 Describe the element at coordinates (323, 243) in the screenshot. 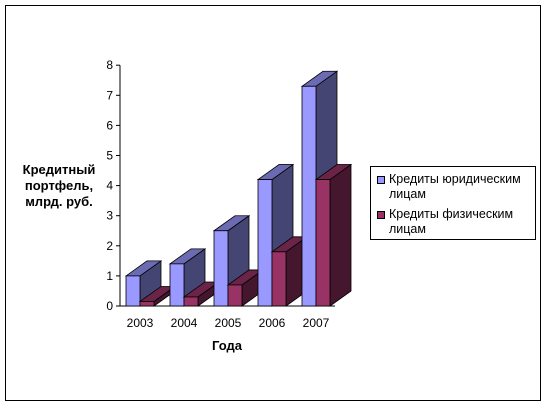

I see `bar-series-2-2007-front` at that location.